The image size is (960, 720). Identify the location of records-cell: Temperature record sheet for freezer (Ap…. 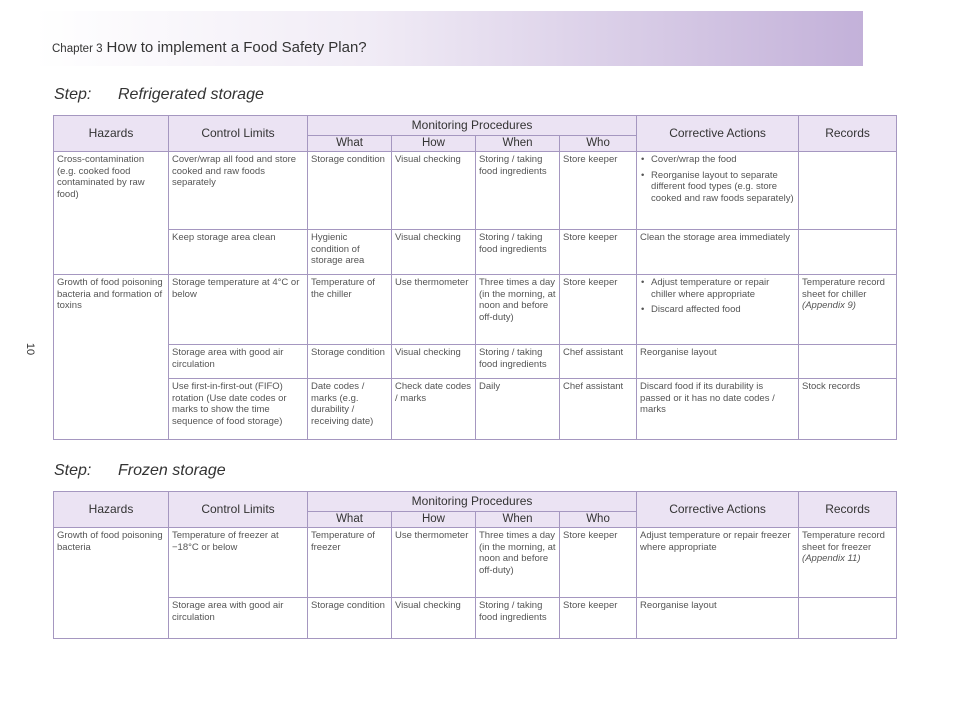
(848, 562).